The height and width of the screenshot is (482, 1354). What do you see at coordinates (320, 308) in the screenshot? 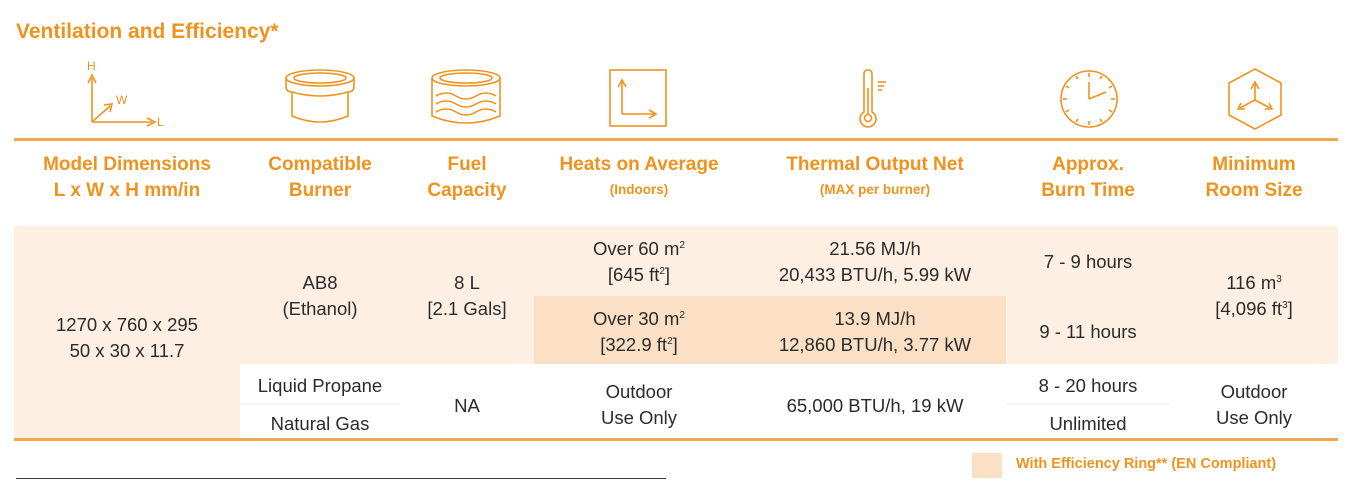
I see `ethanol-burner-type: (Ethanol)` at bounding box center [320, 308].